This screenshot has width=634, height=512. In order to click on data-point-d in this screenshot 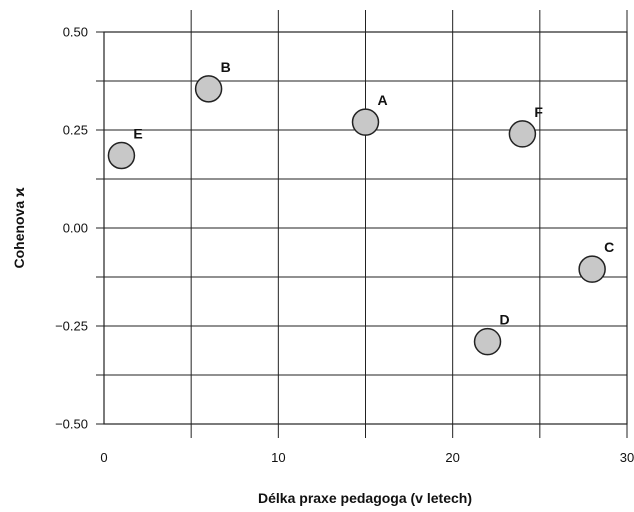, I will do `click(487, 341)`.